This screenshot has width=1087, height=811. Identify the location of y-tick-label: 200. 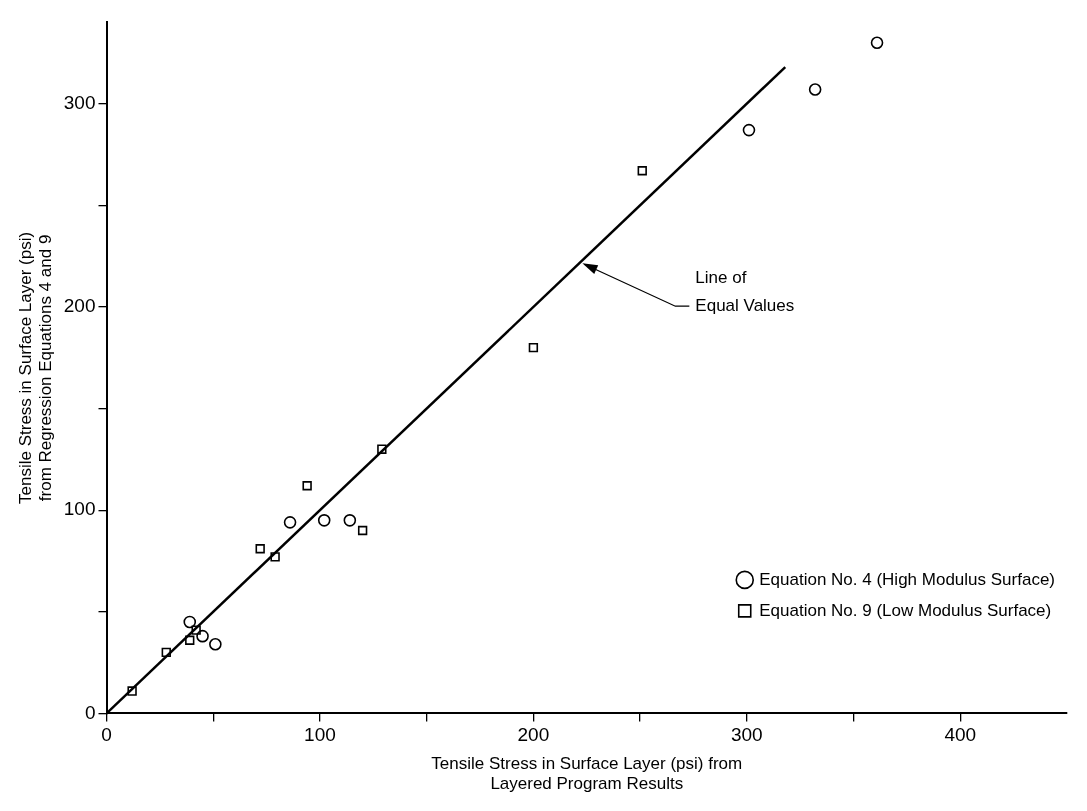
(79, 306).